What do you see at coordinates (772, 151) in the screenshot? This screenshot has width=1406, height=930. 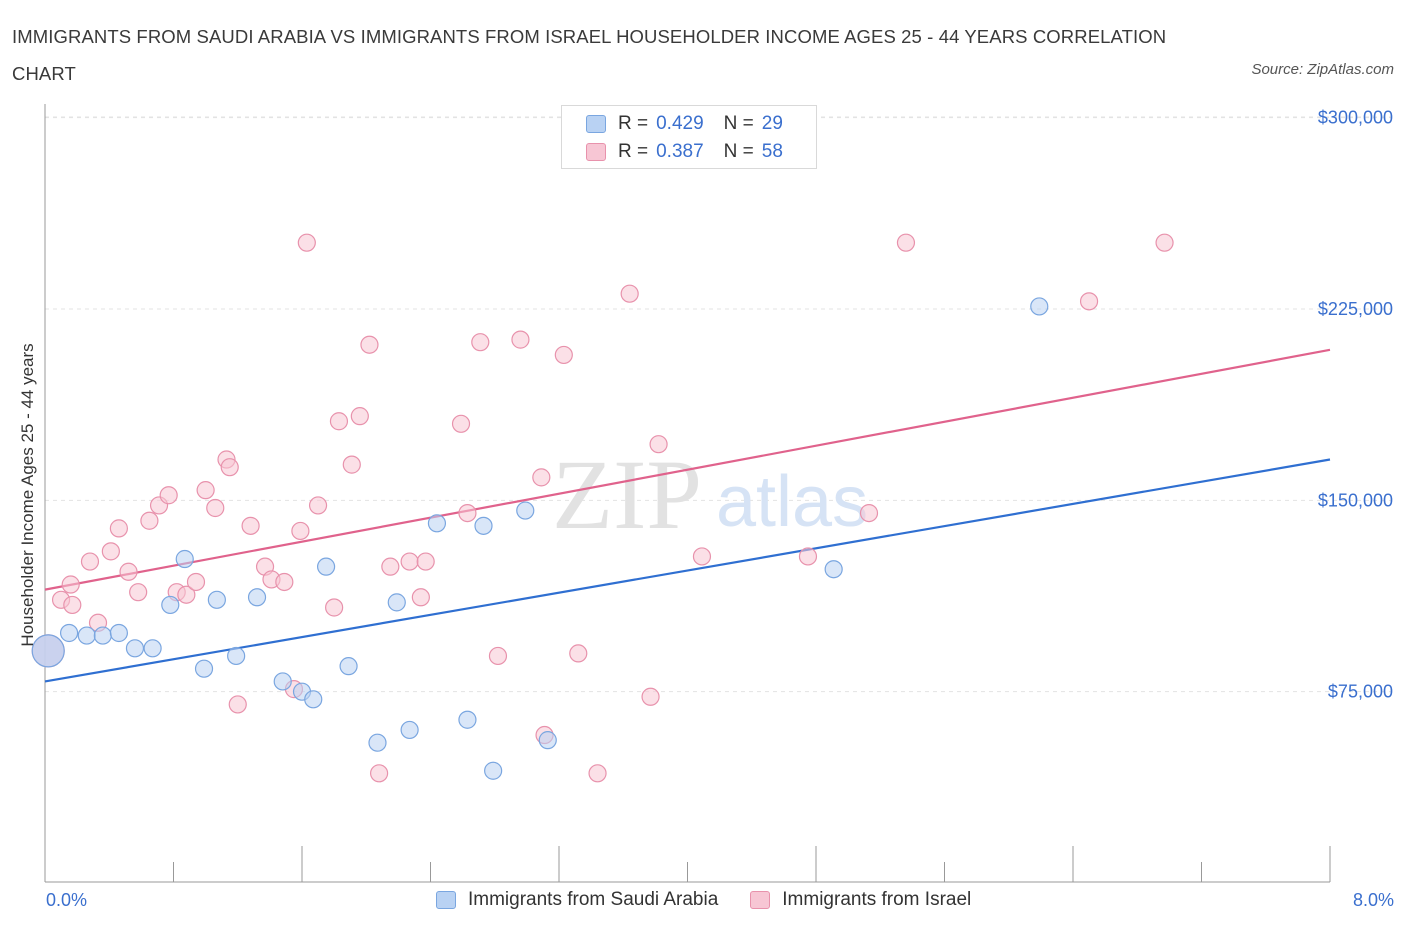 I see `n-value: 58` at bounding box center [772, 151].